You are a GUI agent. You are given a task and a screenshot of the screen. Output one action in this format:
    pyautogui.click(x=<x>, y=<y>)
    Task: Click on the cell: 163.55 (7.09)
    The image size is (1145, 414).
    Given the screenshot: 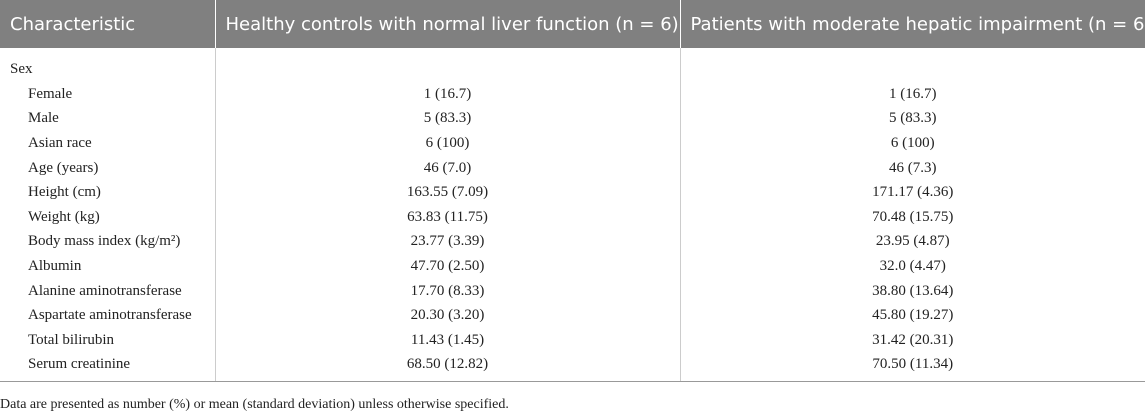 What is the action you would take?
    pyautogui.click(x=447, y=192)
    